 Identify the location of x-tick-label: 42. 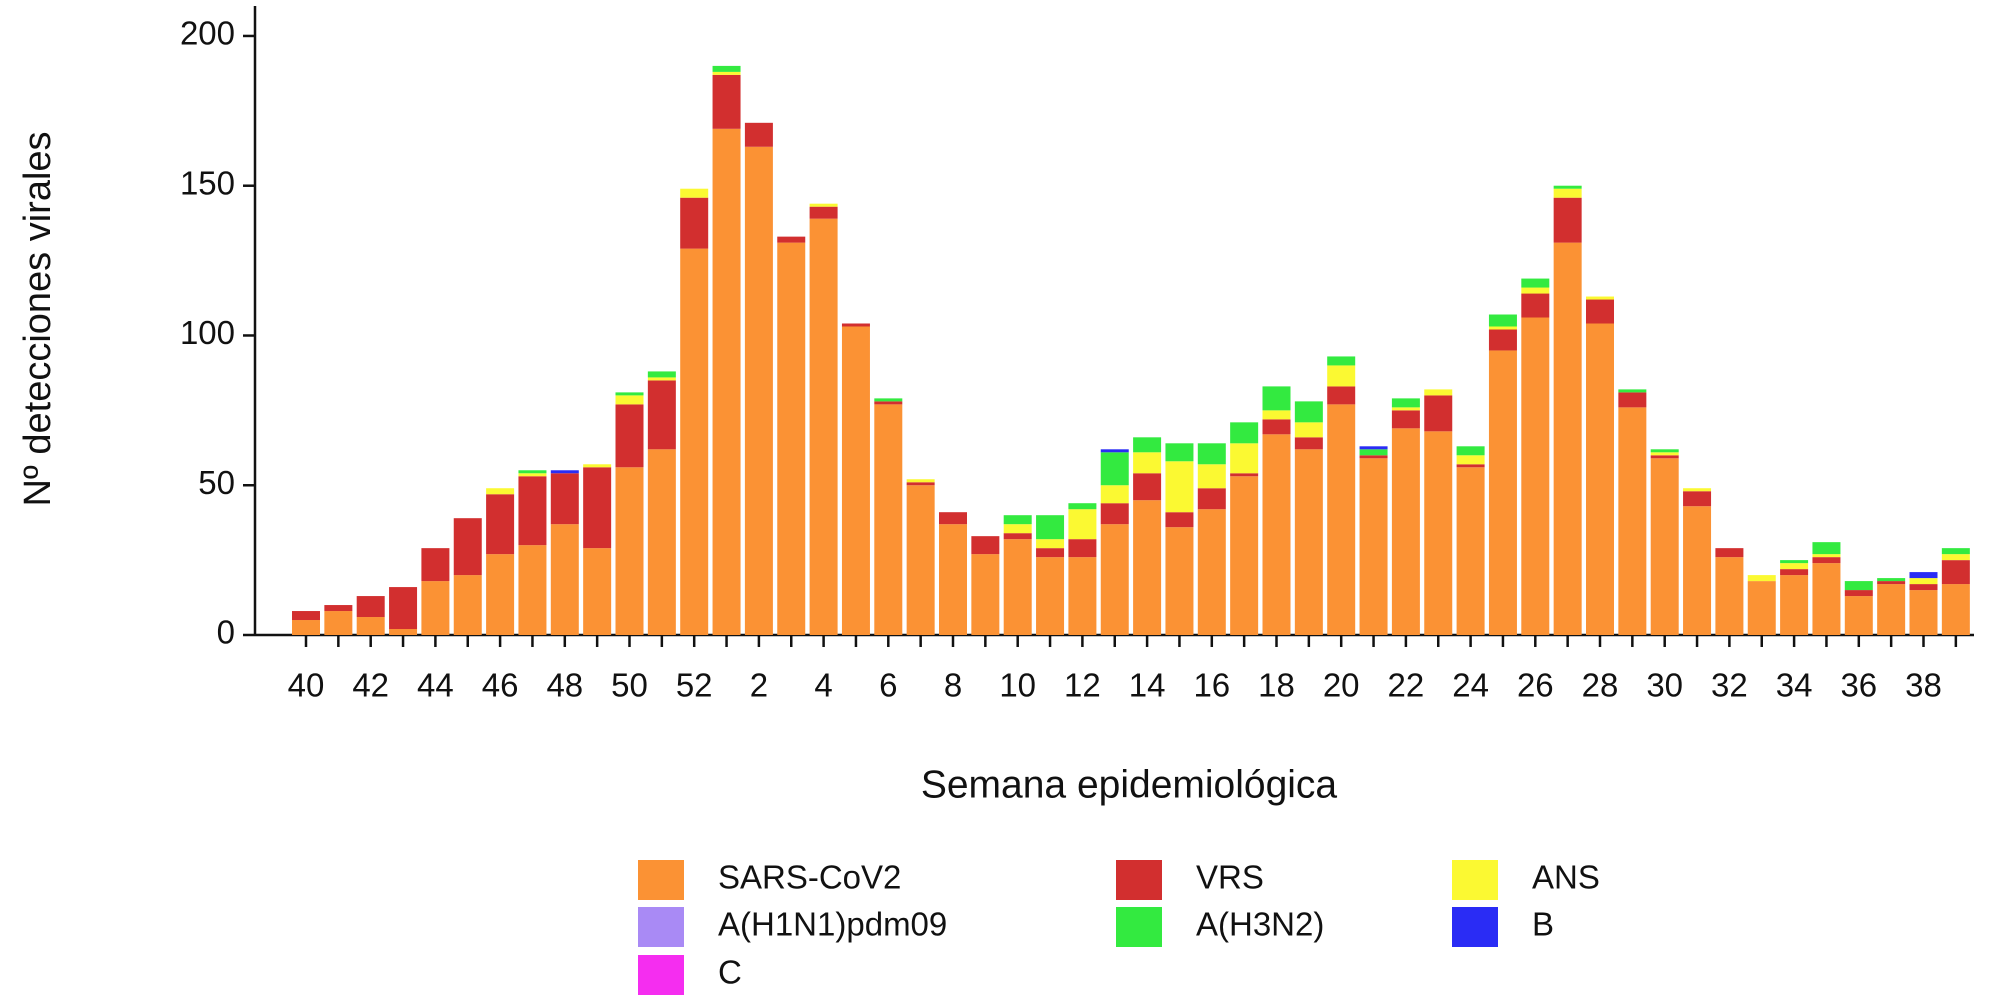
(370, 685).